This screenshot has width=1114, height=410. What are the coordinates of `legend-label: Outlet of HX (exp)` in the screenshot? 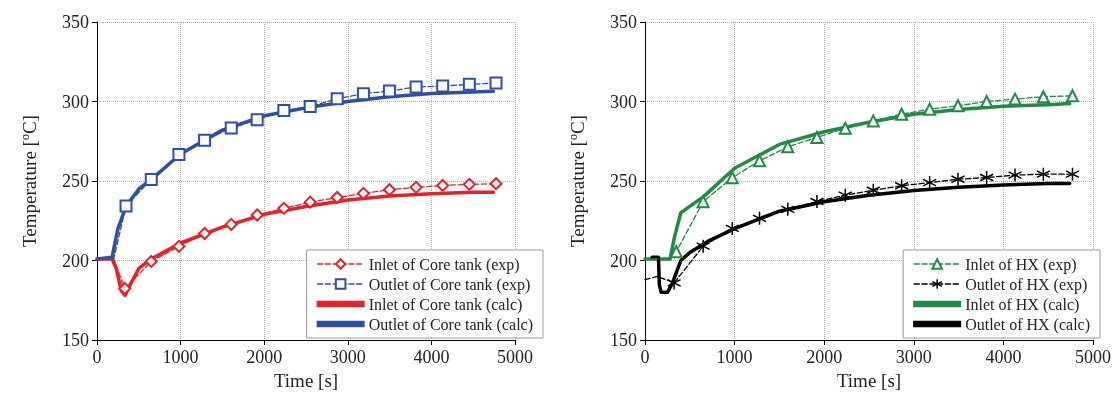 It's located at (1026, 284).